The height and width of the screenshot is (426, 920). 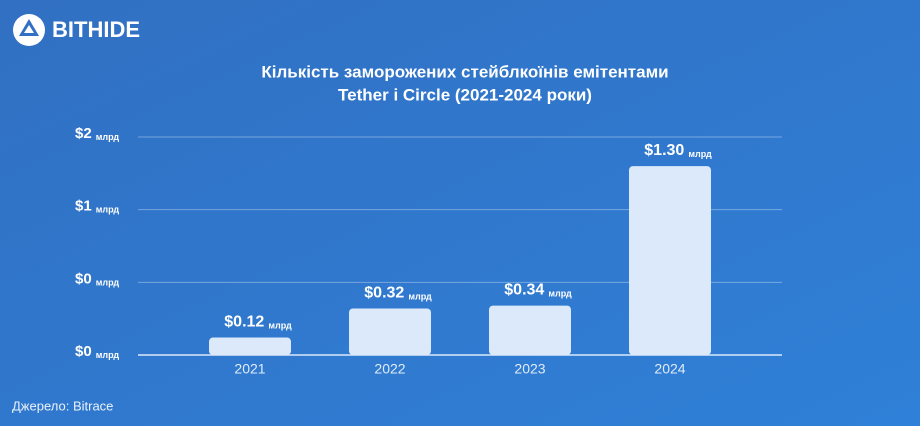 What do you see at coordinates (244, 322) in the screenshot?
I see `value-label-value: $0.12` at bounding box center [244, 322].